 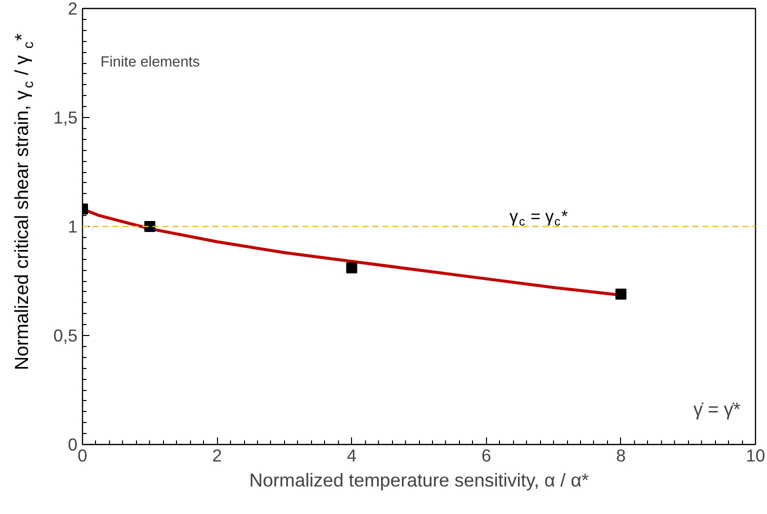 What do you see at coordinates (65, 336) in the screenshot?
I see `y-tick-label: 0,5` at bounding box center [65, 336].